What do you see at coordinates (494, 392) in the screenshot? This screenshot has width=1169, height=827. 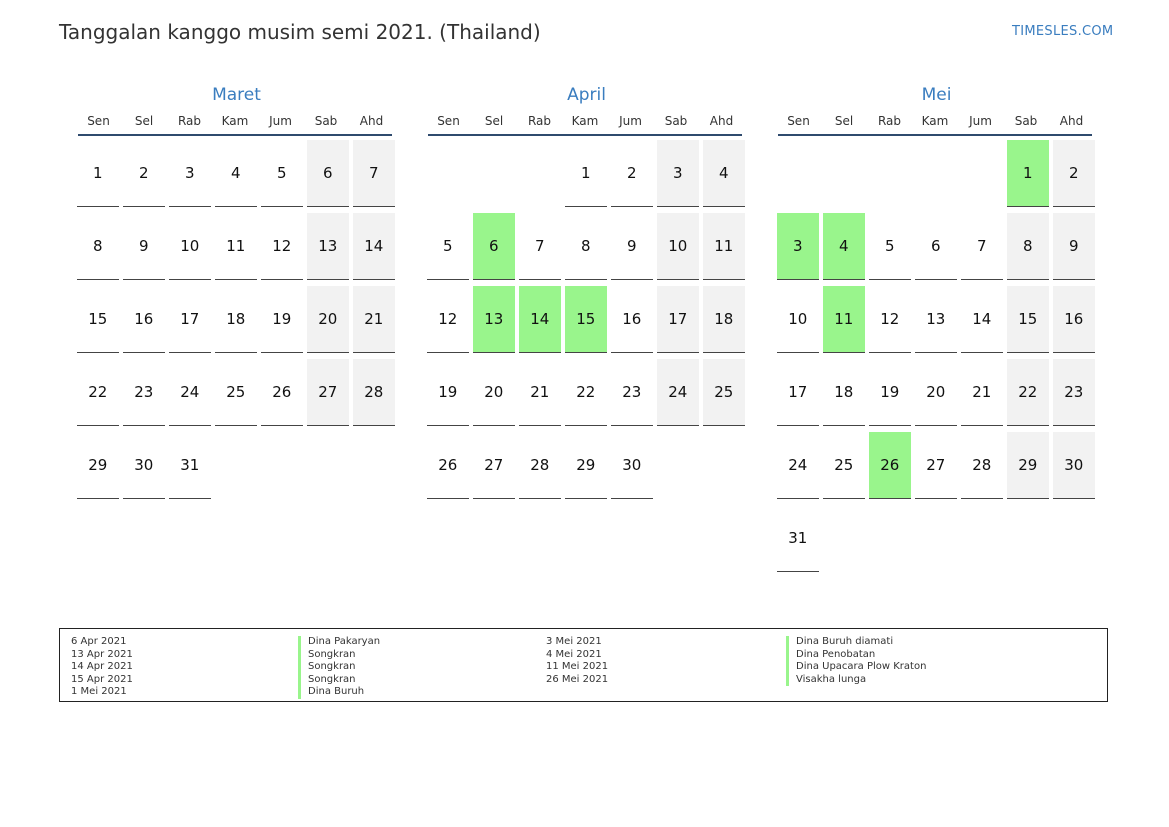 I see `day-cell: 20` at bounding box center [494, 392].